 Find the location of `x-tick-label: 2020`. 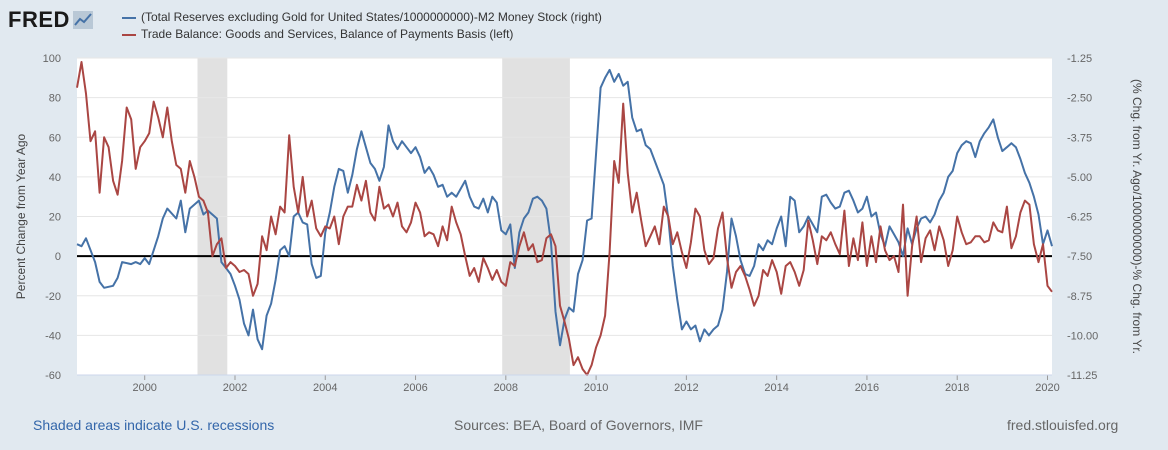

x-tick-label: 2020 is located at coordinates (1047, 388).